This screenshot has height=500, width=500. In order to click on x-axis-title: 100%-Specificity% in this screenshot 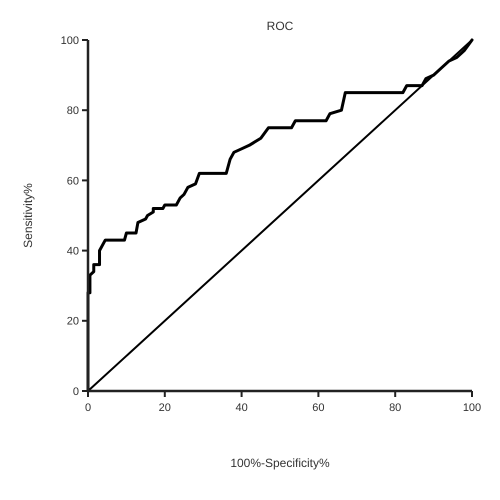, I will do `click(280, 463)`.